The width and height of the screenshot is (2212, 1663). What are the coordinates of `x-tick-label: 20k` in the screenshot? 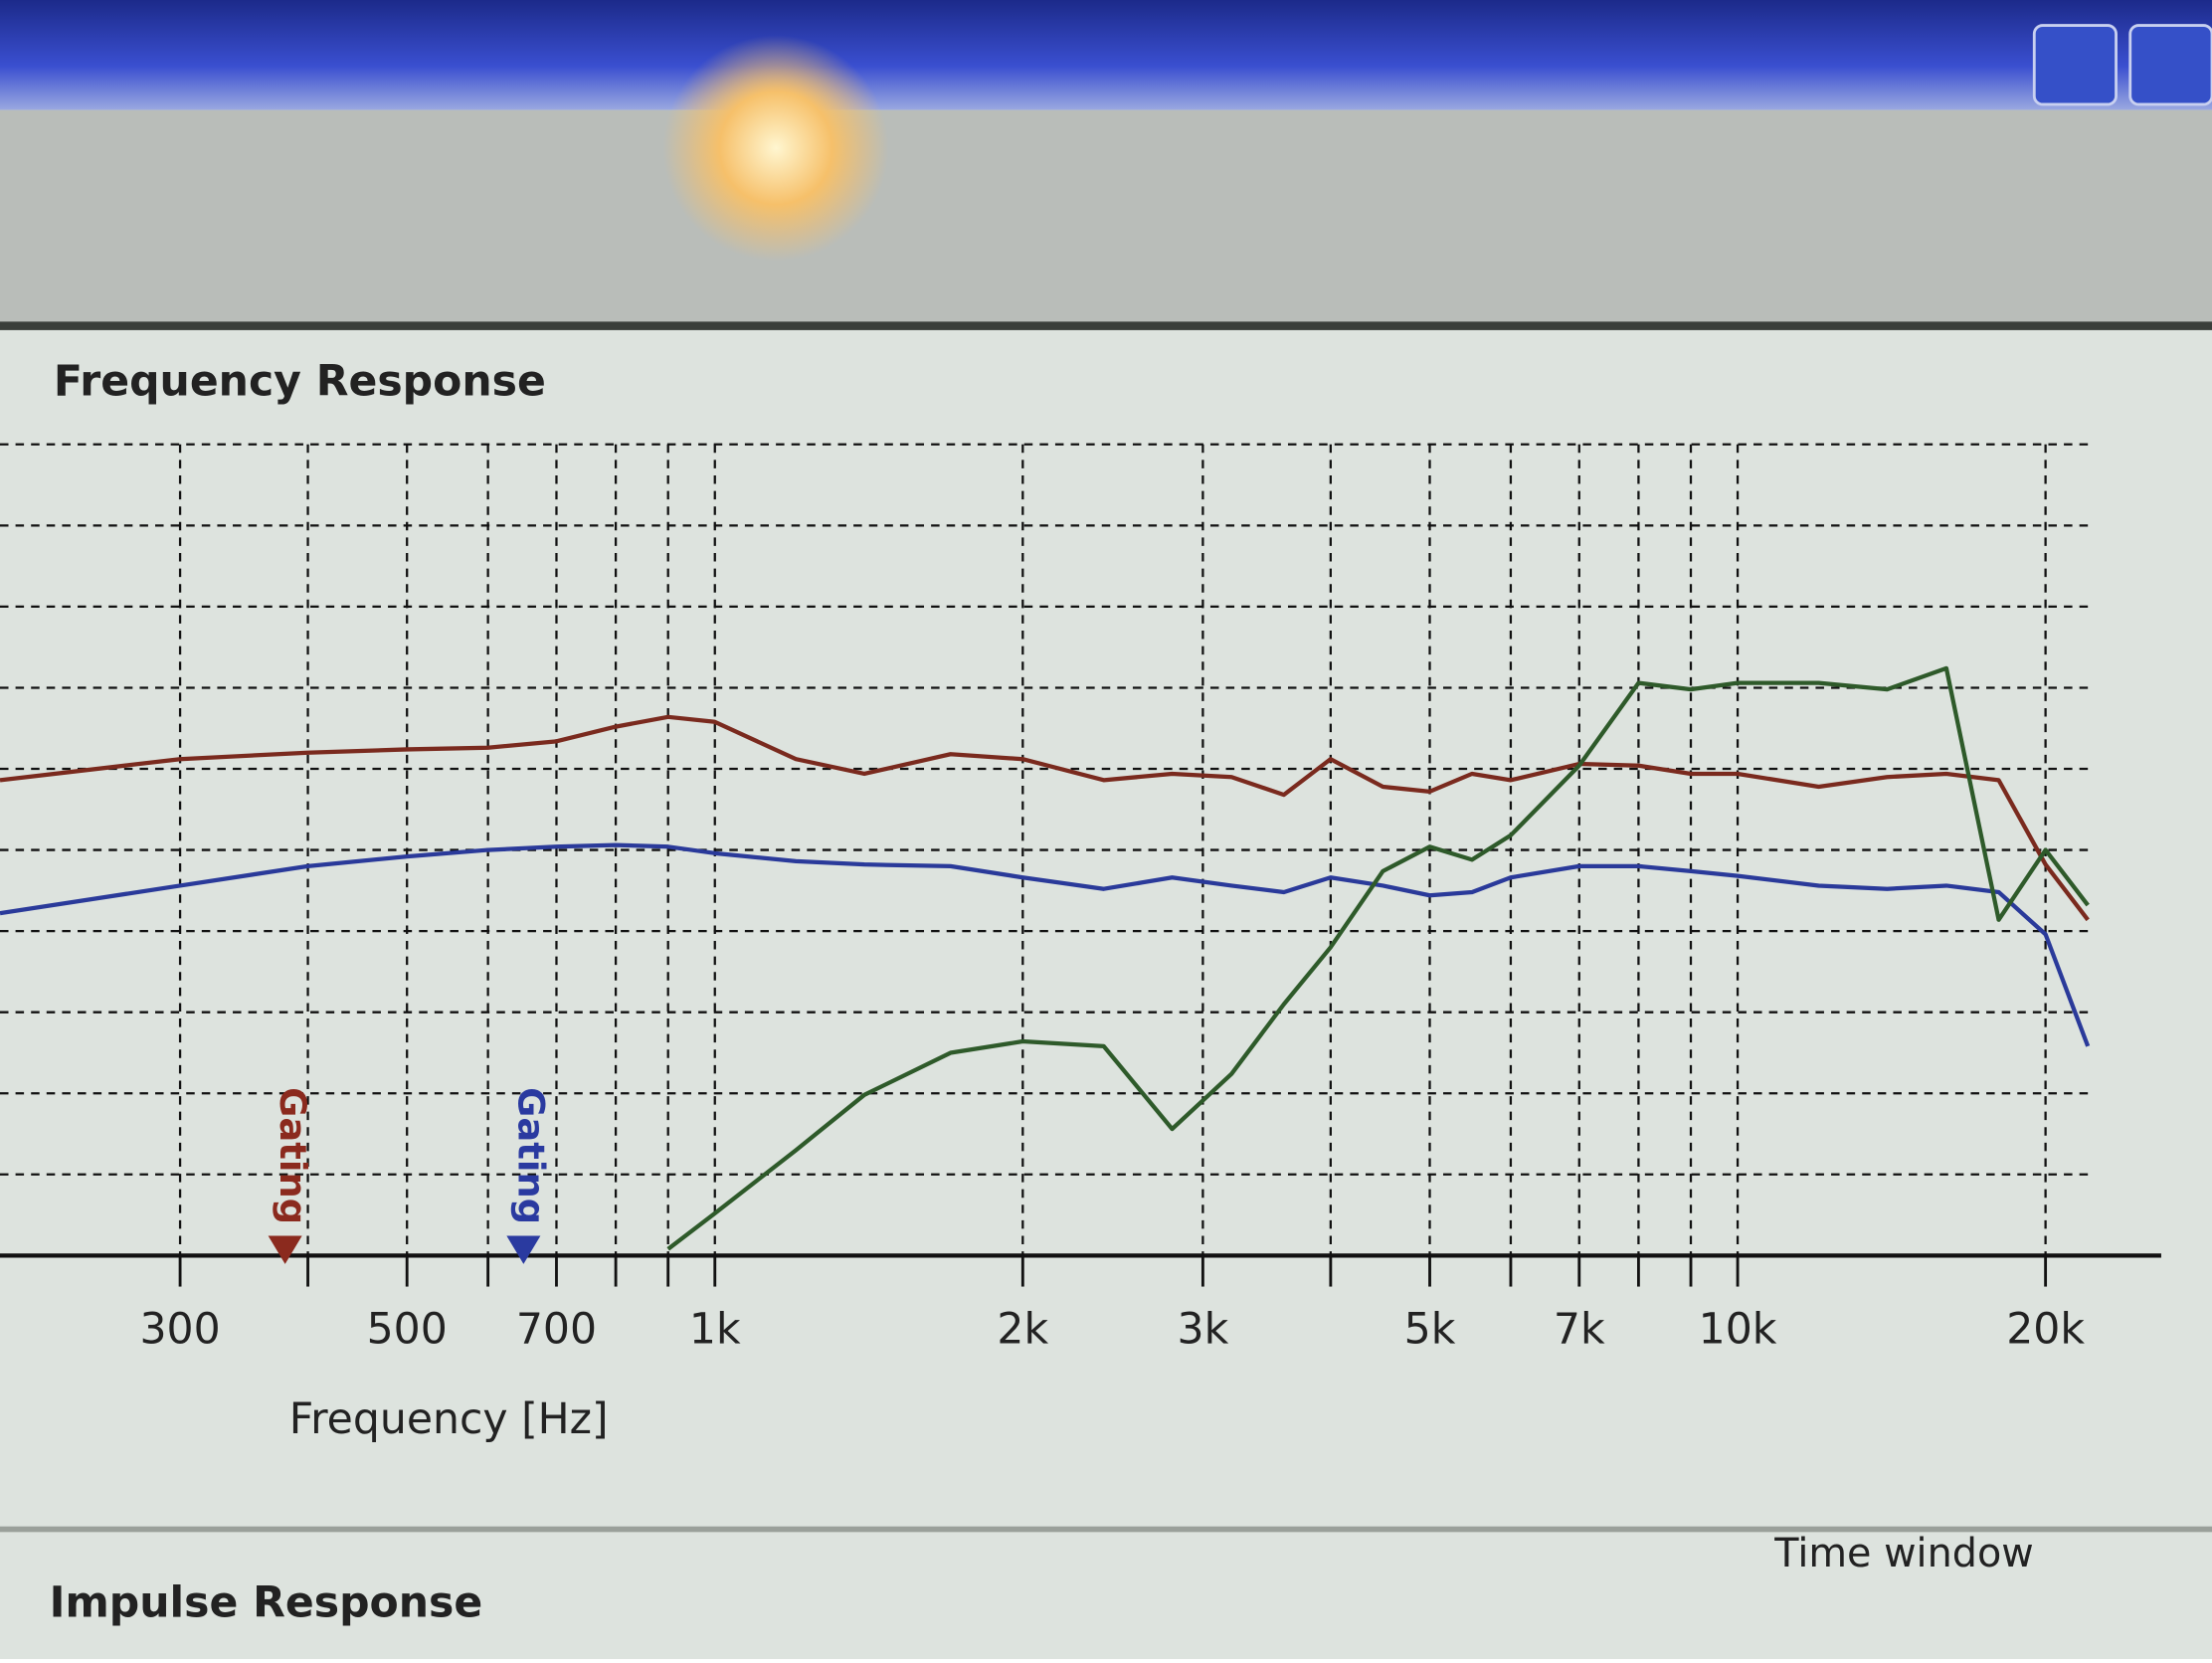 It's located at (2045, 1329).